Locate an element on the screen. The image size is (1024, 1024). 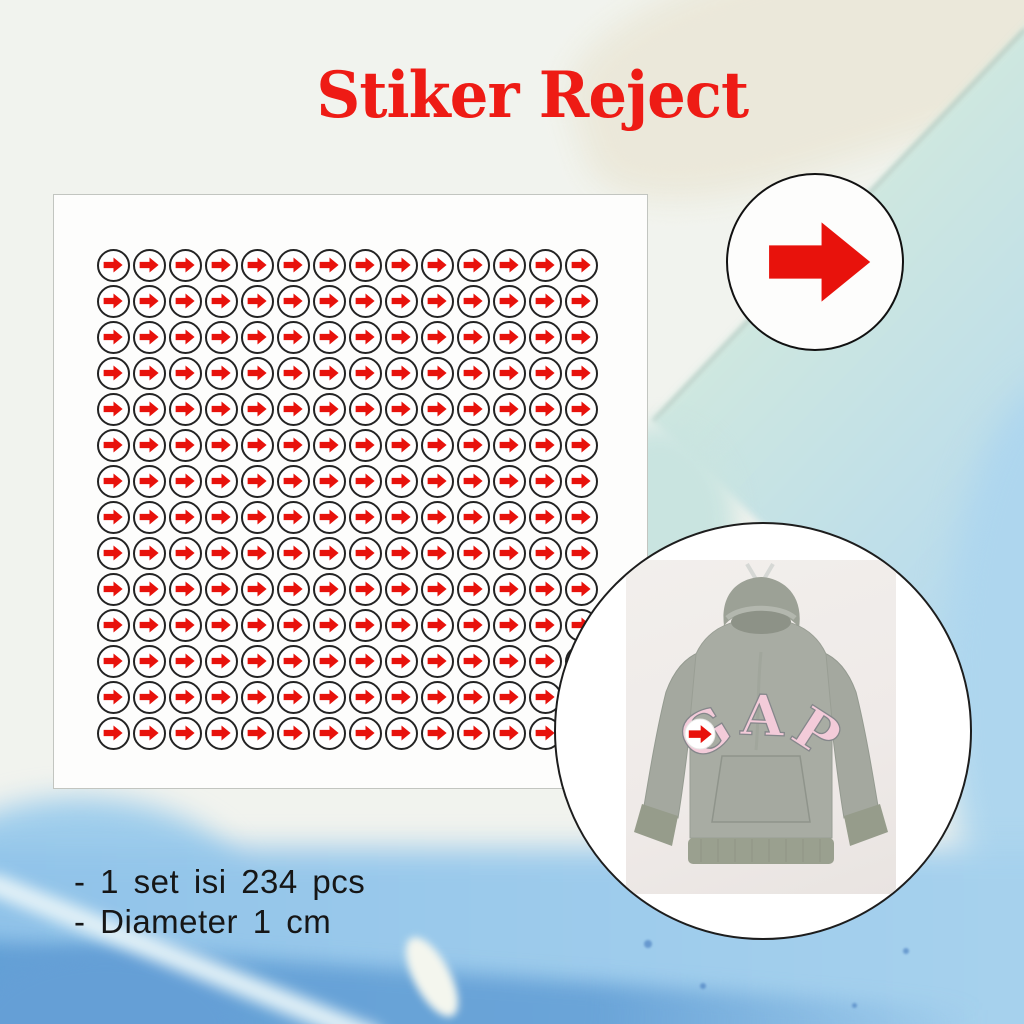
product-photo: GAP is located at coordinates (761, 727).